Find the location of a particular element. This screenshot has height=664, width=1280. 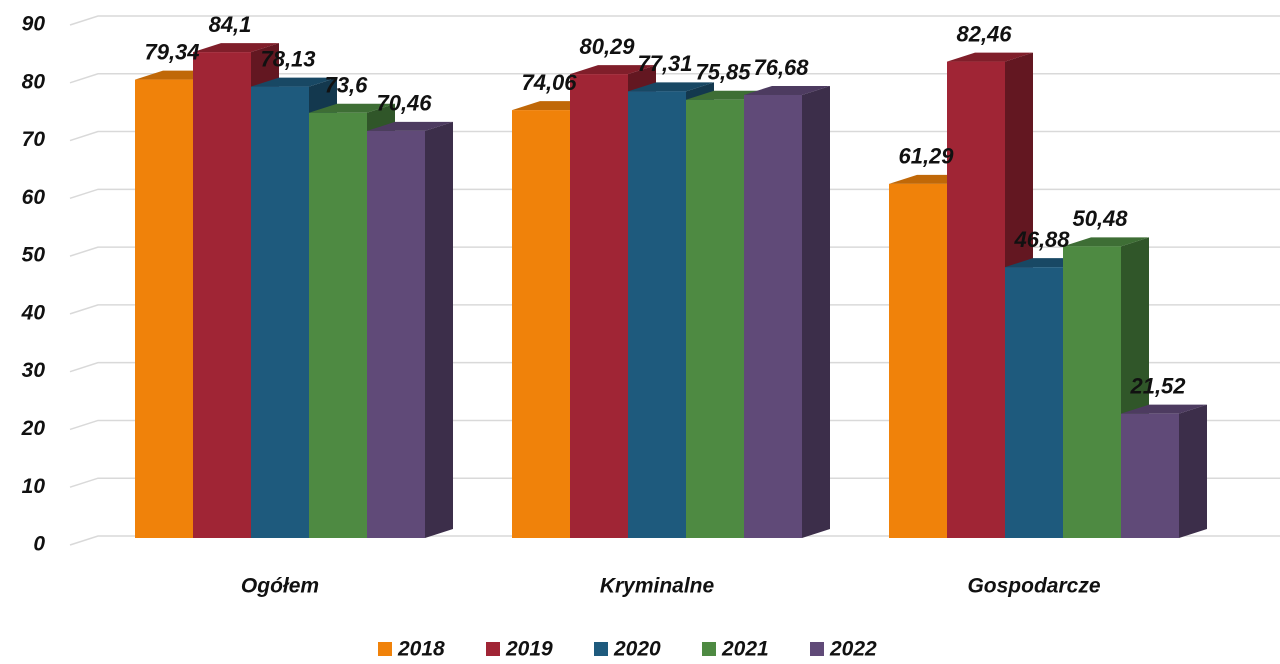

y-tick-label: 80 is located at coordinates (34, 81).